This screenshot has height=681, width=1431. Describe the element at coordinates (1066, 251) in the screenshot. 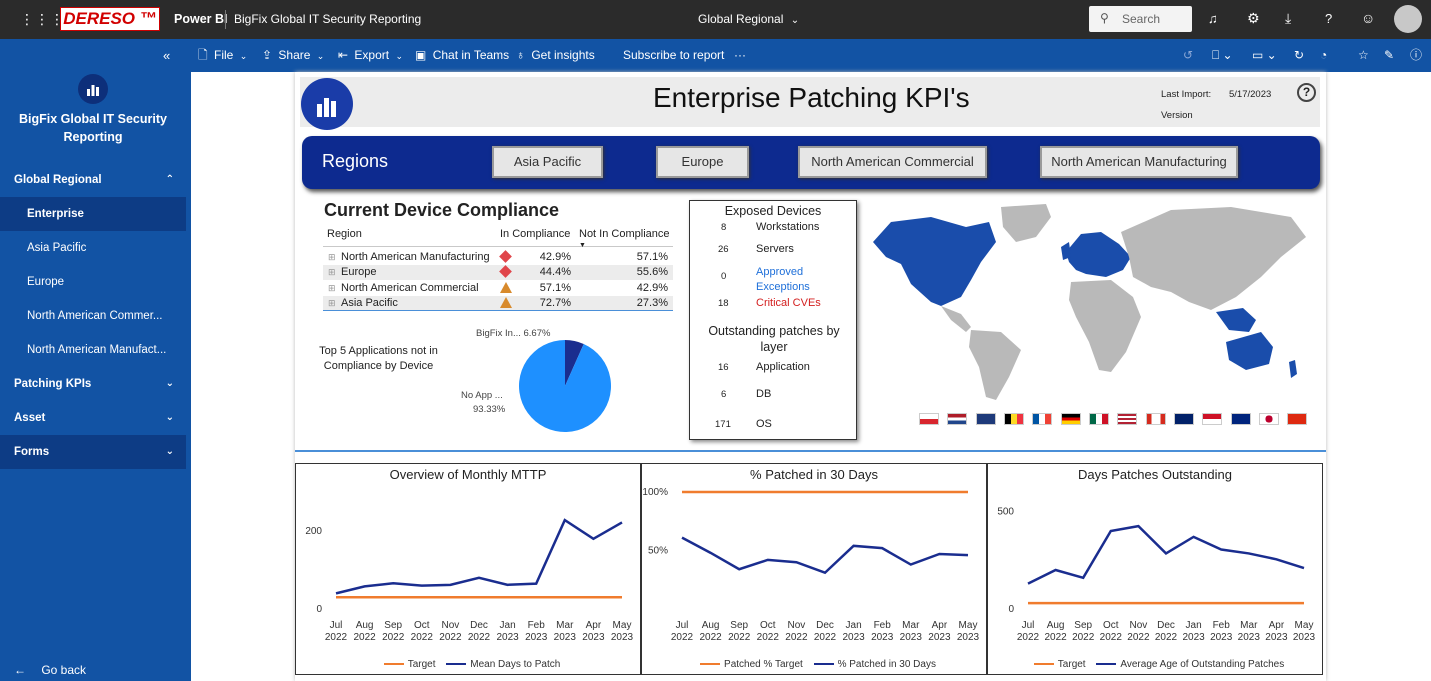

I see `uk-region` at that location.